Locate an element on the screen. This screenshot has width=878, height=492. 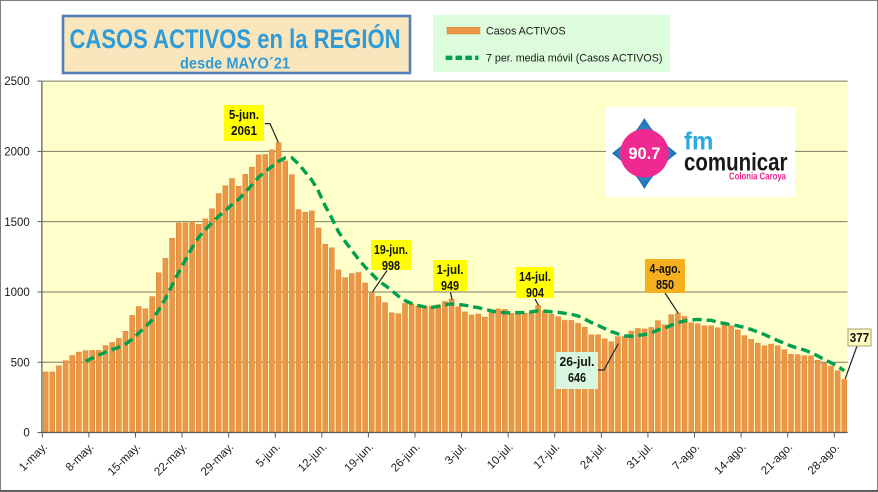
svg-text: 646 is located at coordinates (577, 378).